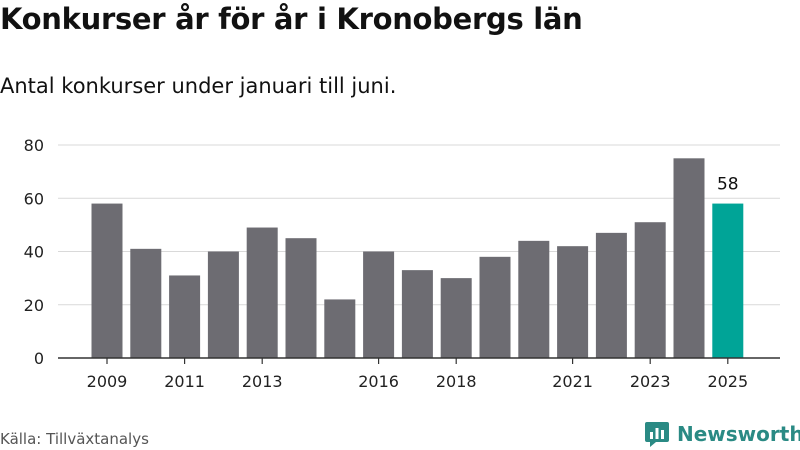  What do you see at coordinates (34, 252) in the screenshot?
I see `y-tick-label: 40` at bounding box center [34, 252].